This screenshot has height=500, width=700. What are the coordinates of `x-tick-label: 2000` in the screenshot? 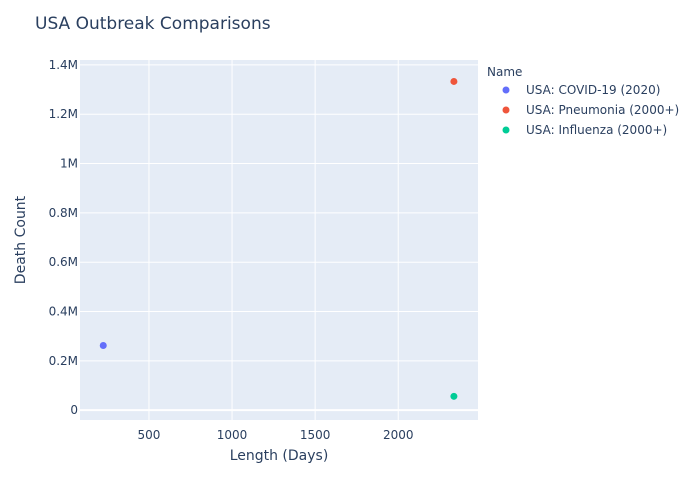 It's located at (398, 435).